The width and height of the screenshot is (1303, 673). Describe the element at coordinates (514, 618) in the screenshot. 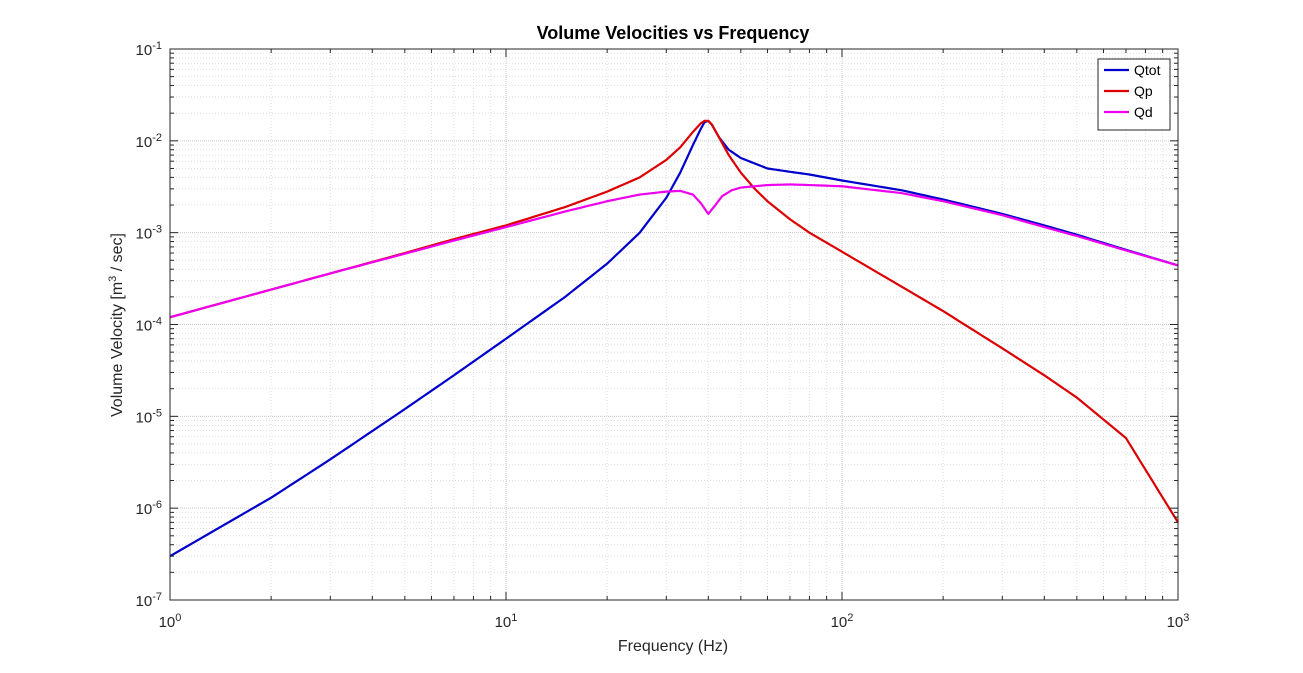

I see `x-tick-exponent: 1` at that location.